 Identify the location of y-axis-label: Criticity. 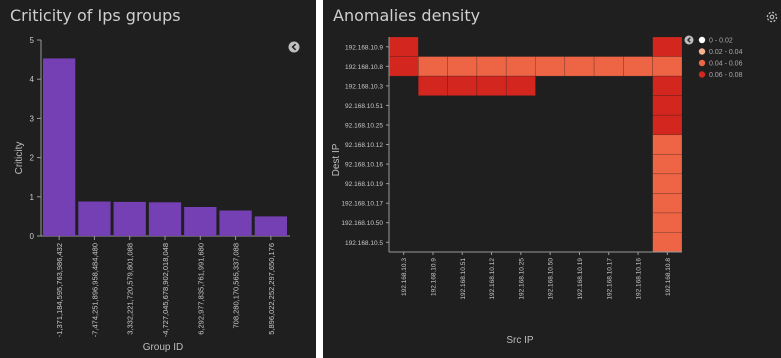
(19, 158).